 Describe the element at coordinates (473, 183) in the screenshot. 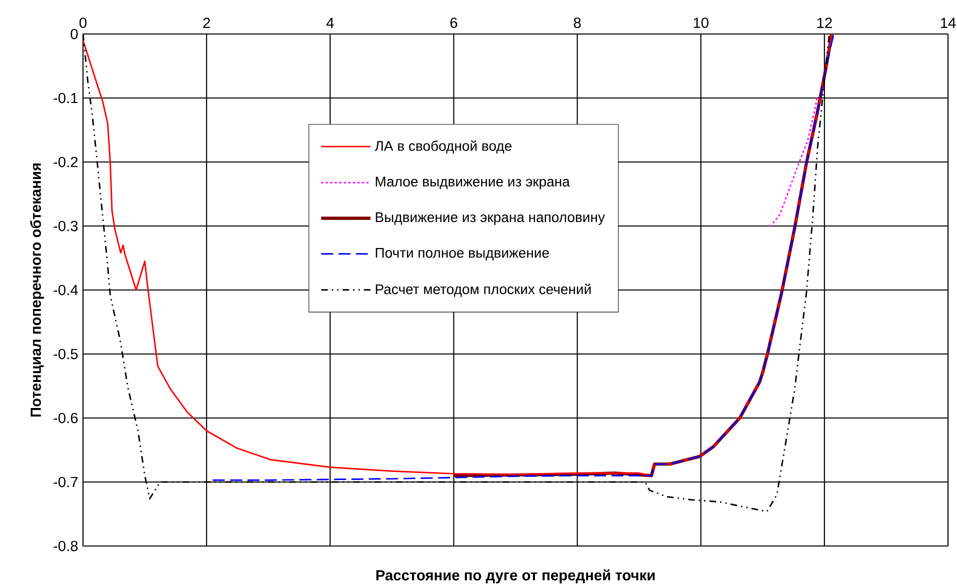

I see `legend-label: Малое выдвижение из экрана` at that location.